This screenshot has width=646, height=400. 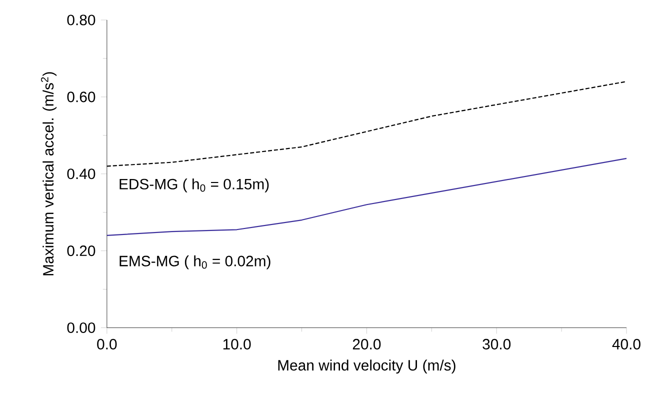 What do you see at coordinates (496, 344) in the screenshot?
I see `x-tick-label: 30.0` at bounding box center [496, 344].